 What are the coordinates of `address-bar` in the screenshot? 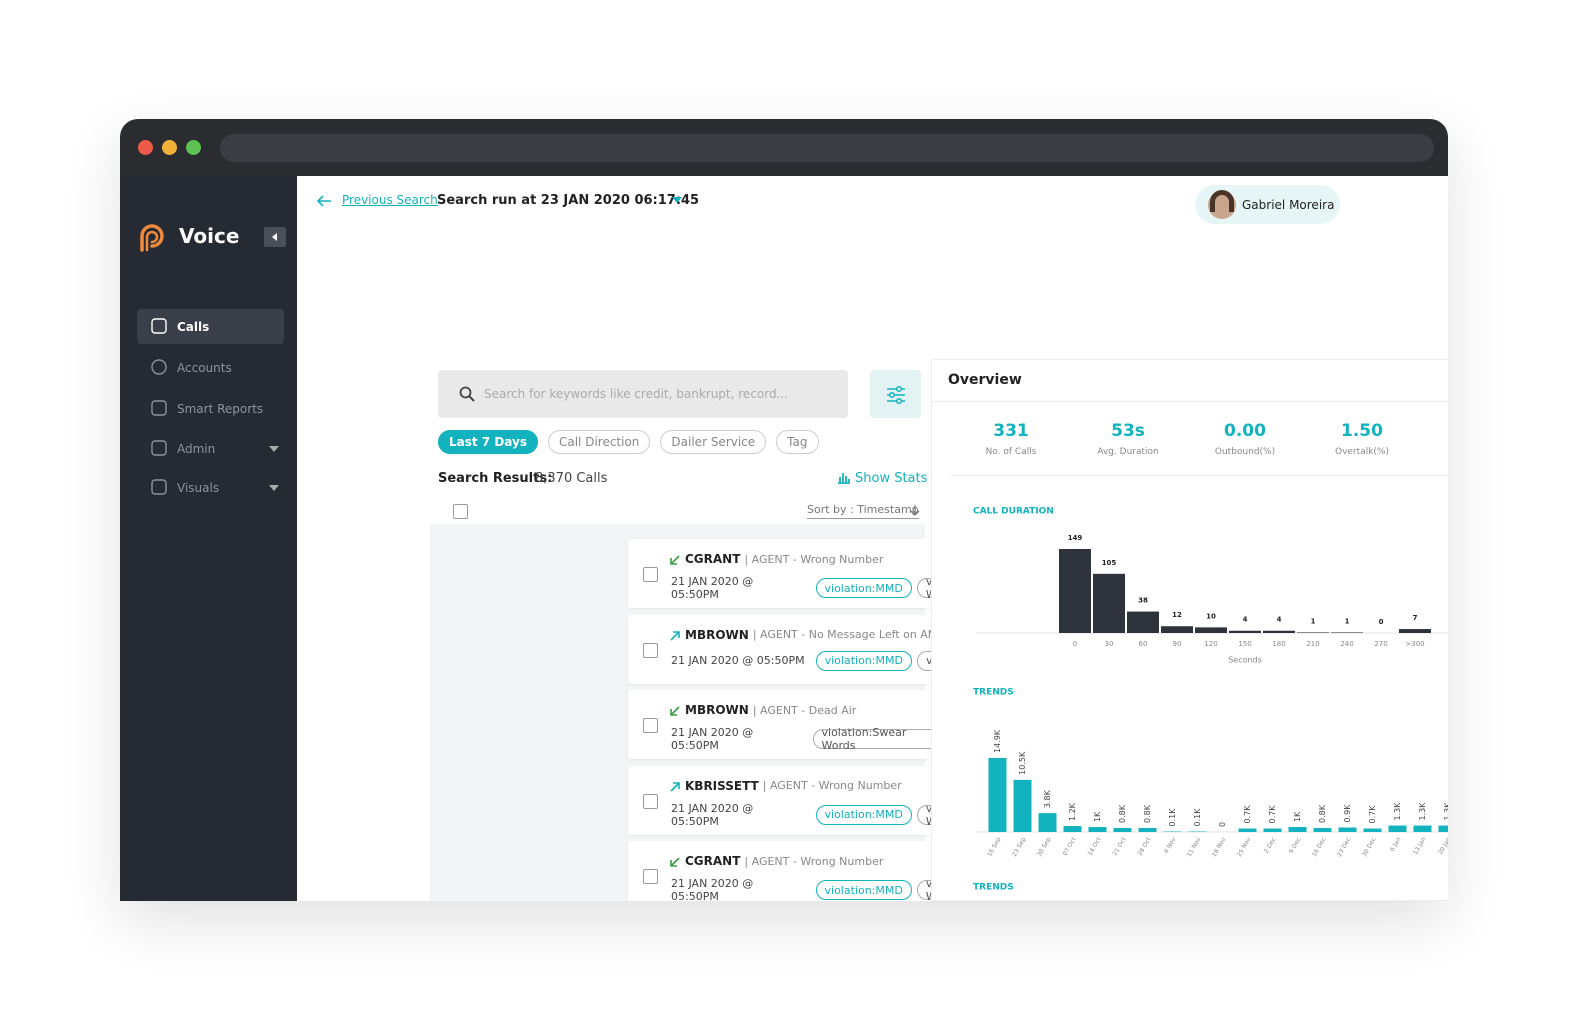 It's located at (827, 148).